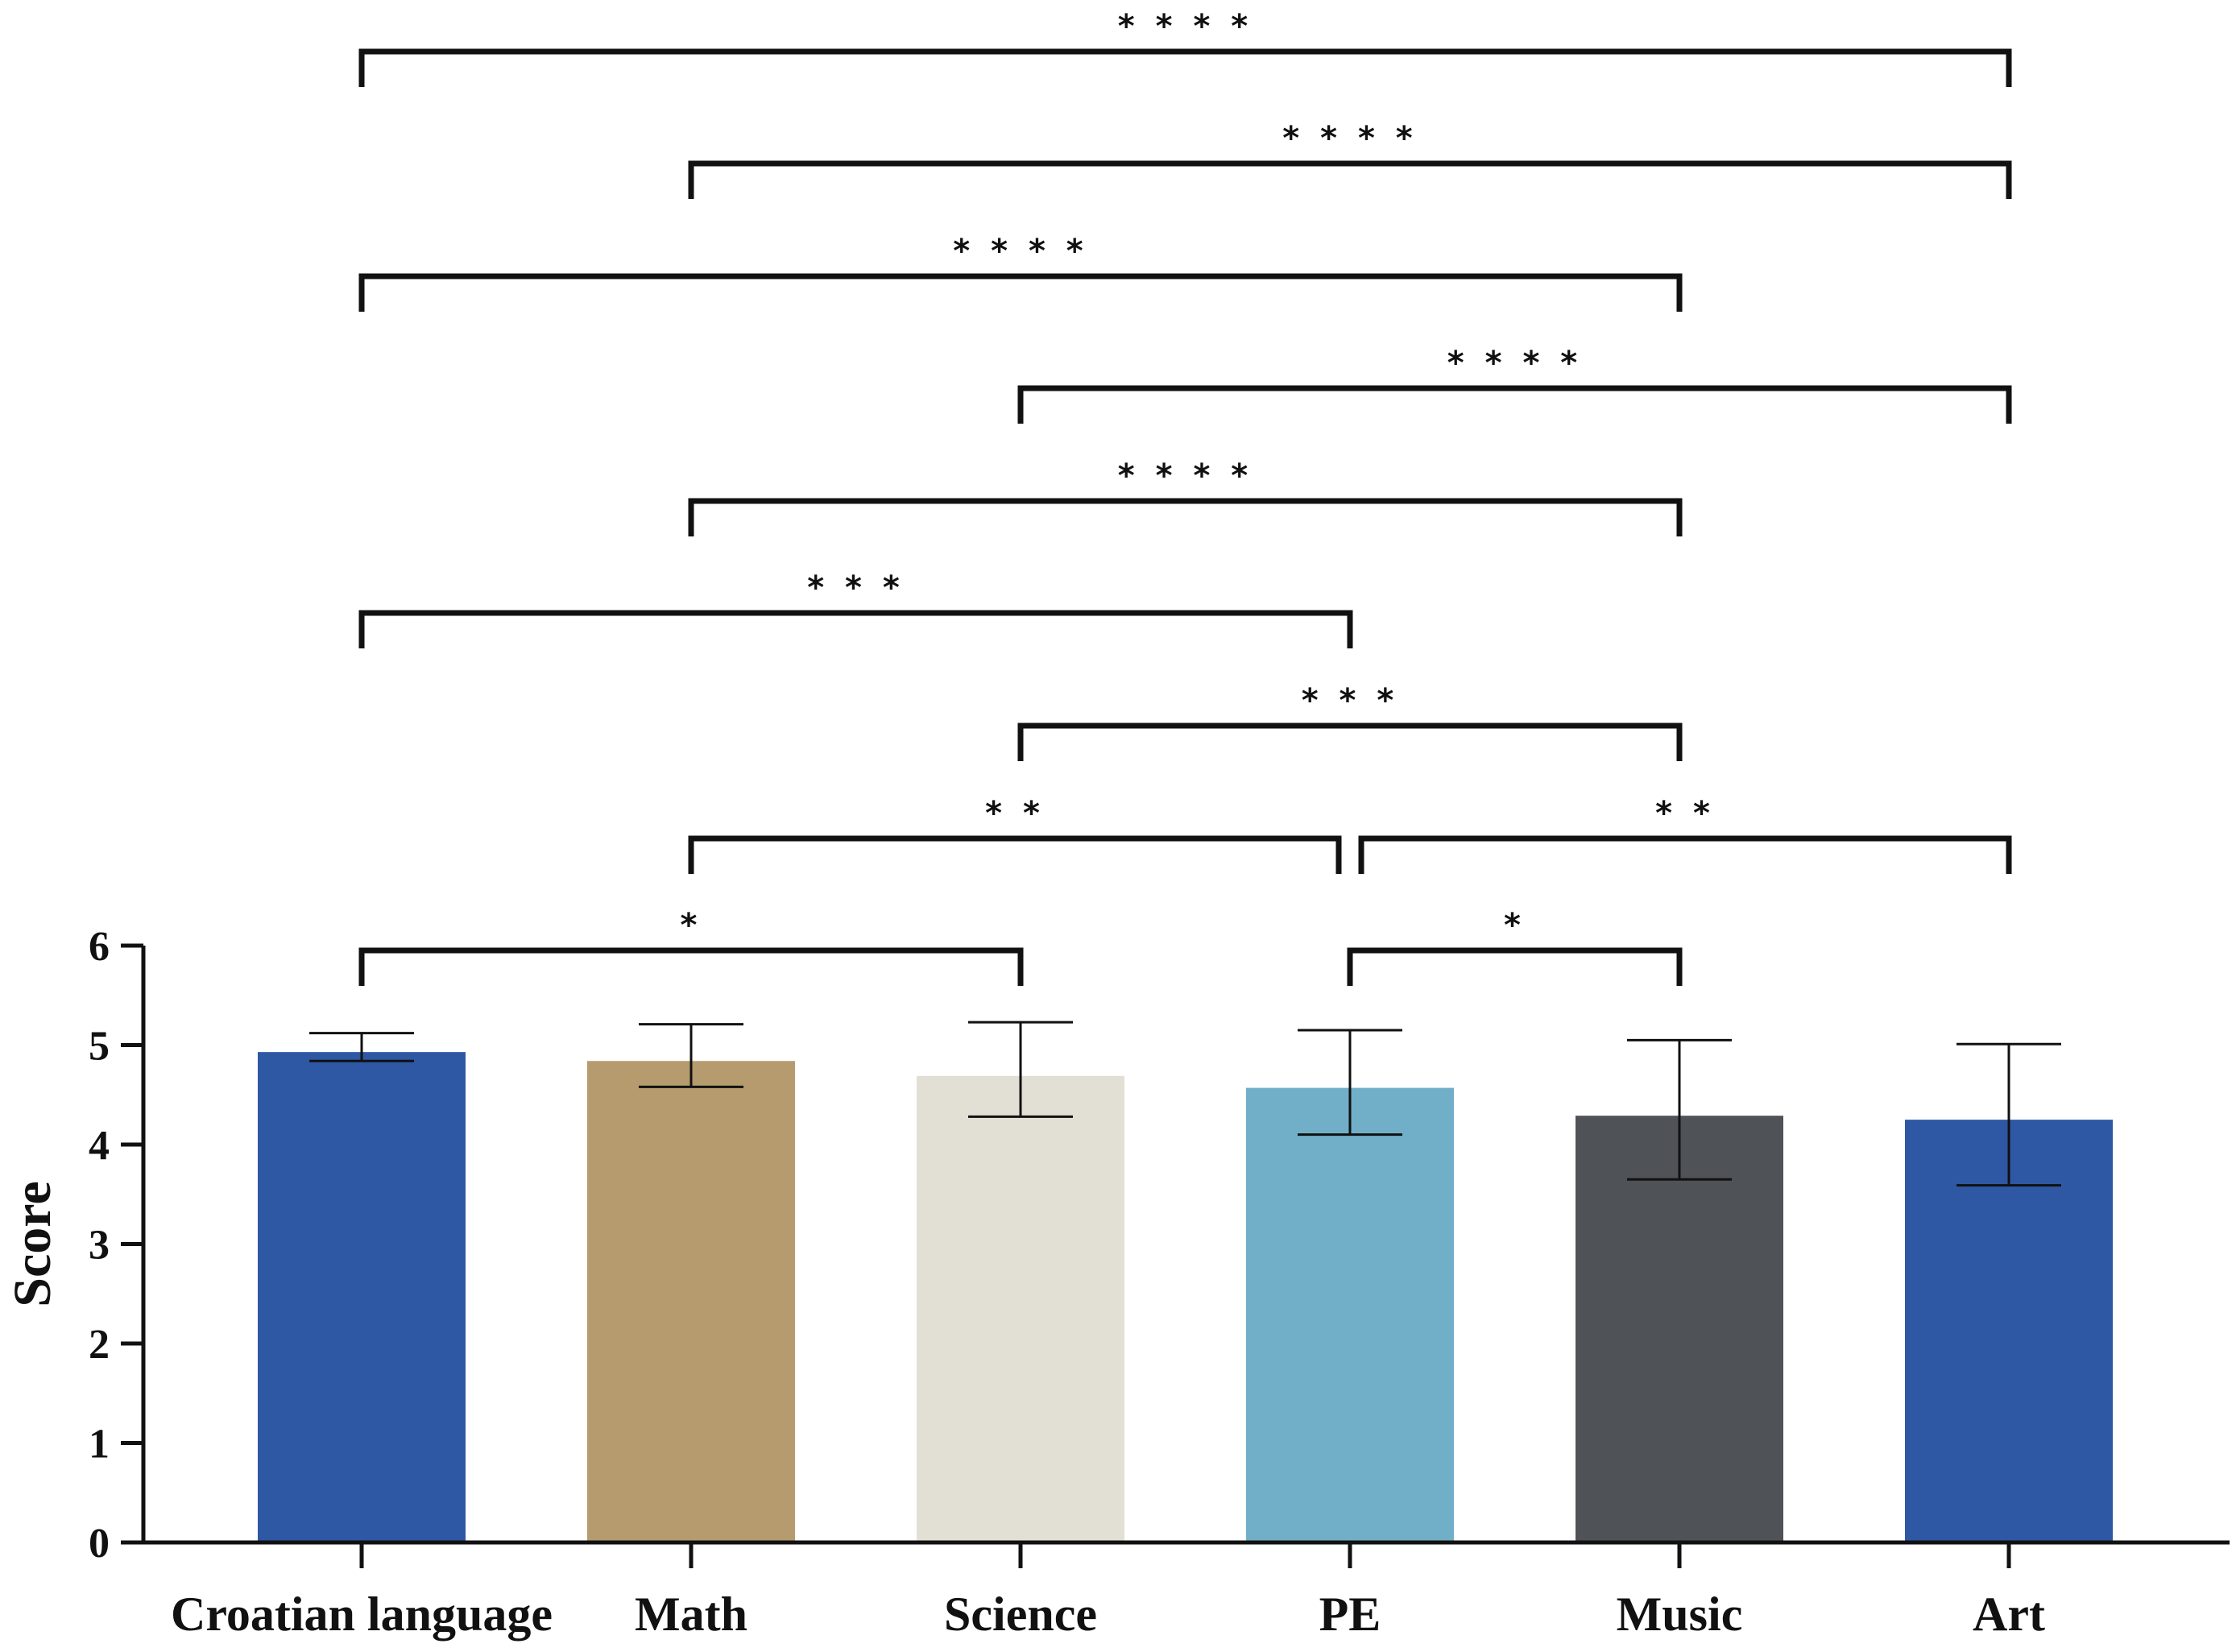  What do you see at coordinates (99, 1146) in the screenshot?
I see `y-tick-label: 4` at bounding box center [99, 1146].